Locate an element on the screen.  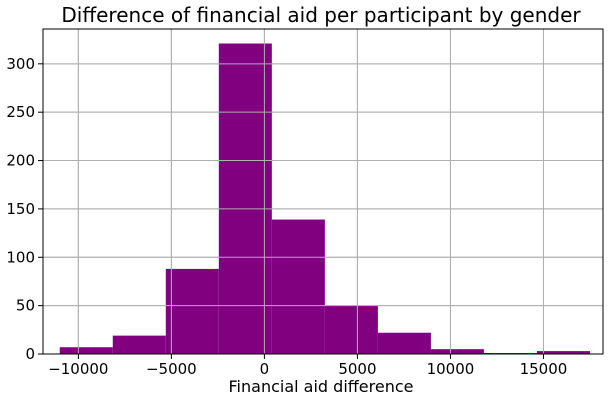
x-tick-label-1: −5000 is located at coordinates (171, 369).